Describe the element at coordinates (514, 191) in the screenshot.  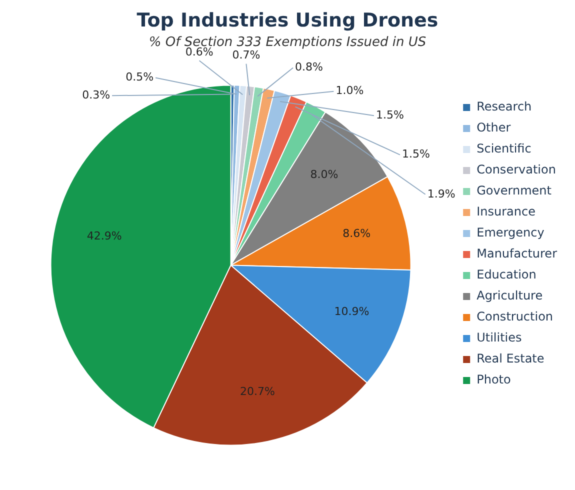
I see `legend-label: Government` at that location.